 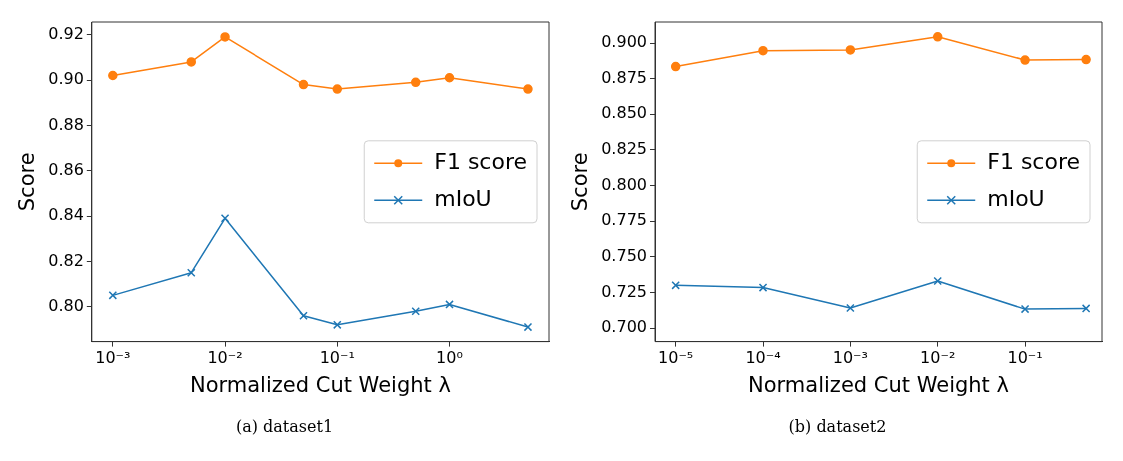 I want to click on y-tick-label: 0.900, so click(x=624, y=42).